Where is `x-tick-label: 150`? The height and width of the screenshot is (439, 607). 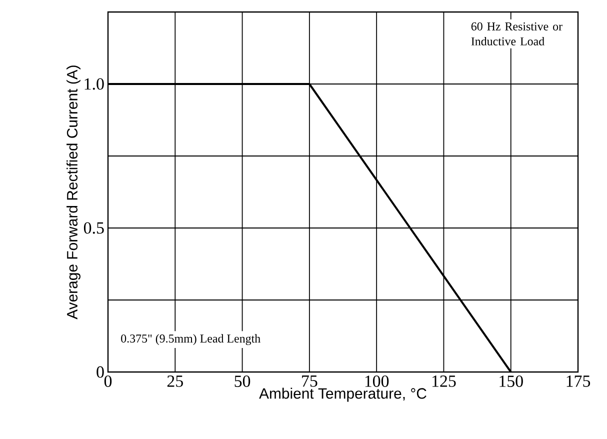 x-tick-label: 150 is located at coordinates (511, 381).